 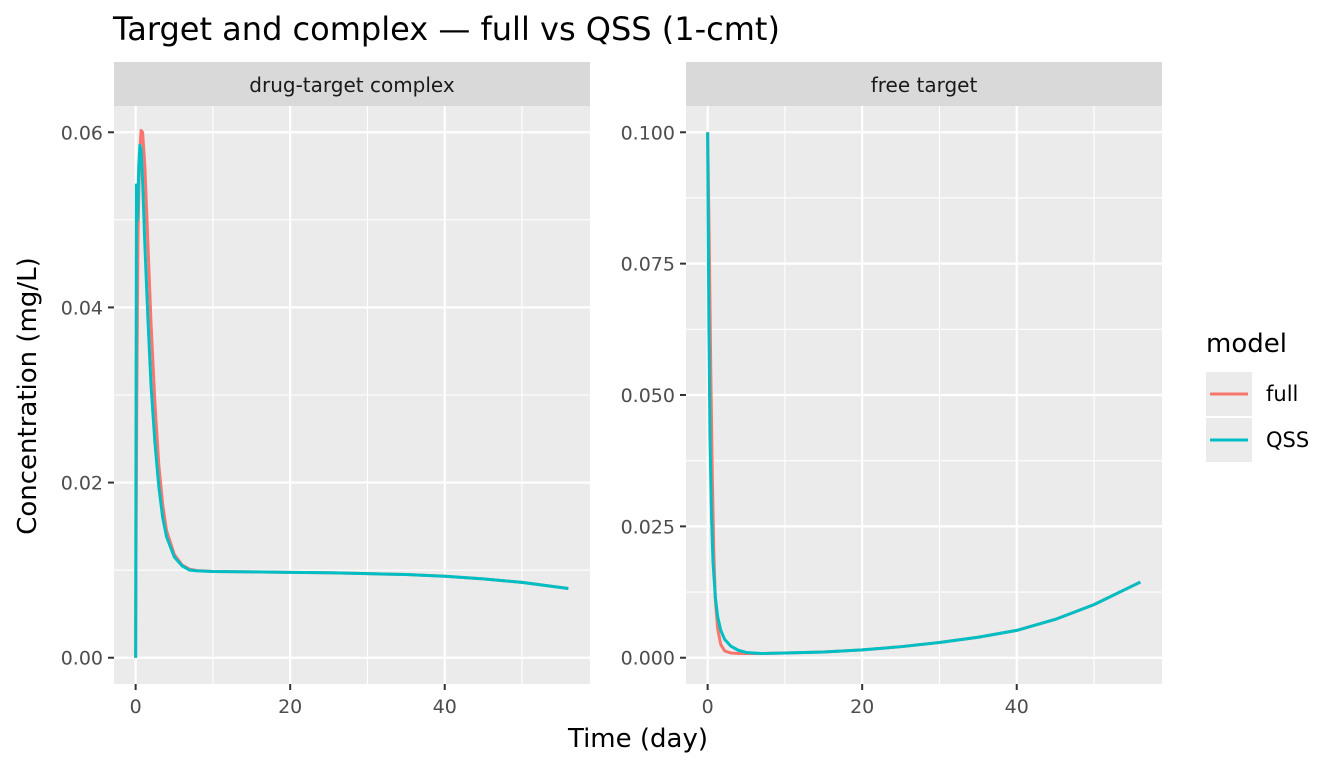 I want to click on chart-title: Target and complex — full vs QSS (1-cmt), so click(x=446, y=29).